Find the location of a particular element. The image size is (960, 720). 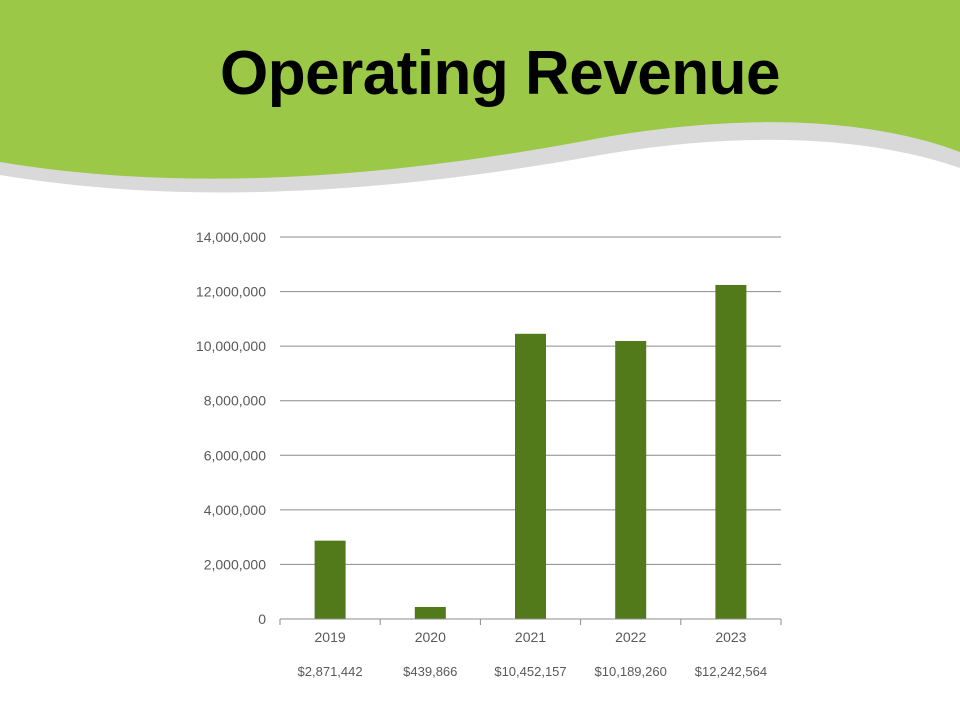

x-axis-tick-labels: 2019 2020 2021 2022 2023 is located at coordinates (531, 637).